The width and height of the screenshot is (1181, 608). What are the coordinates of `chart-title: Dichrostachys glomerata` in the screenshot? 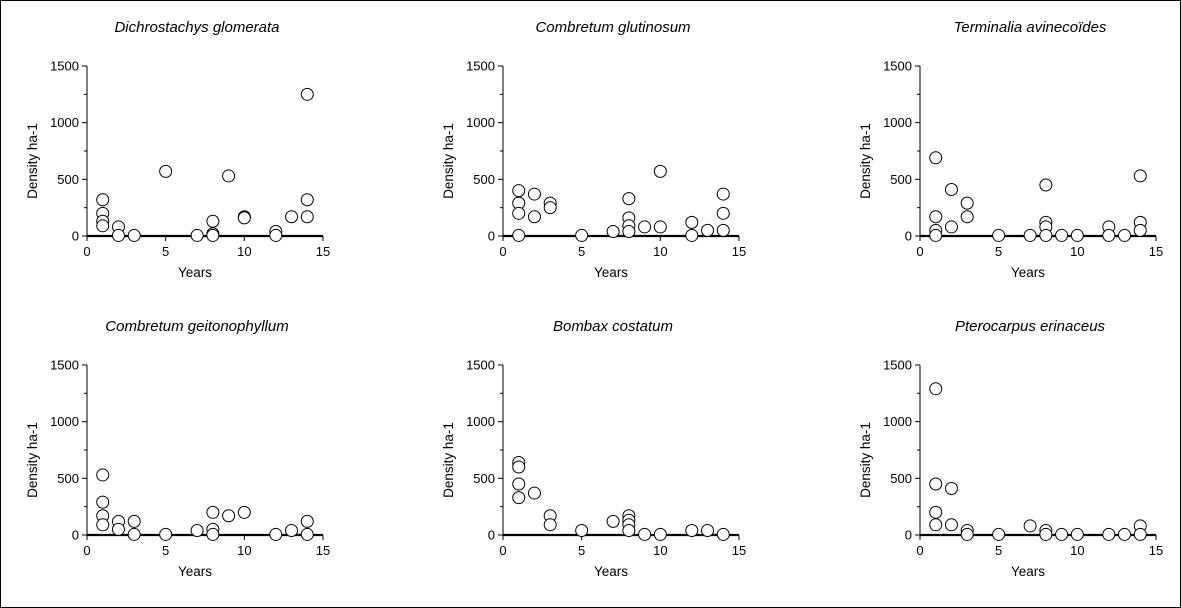 It's located at (196, 27).